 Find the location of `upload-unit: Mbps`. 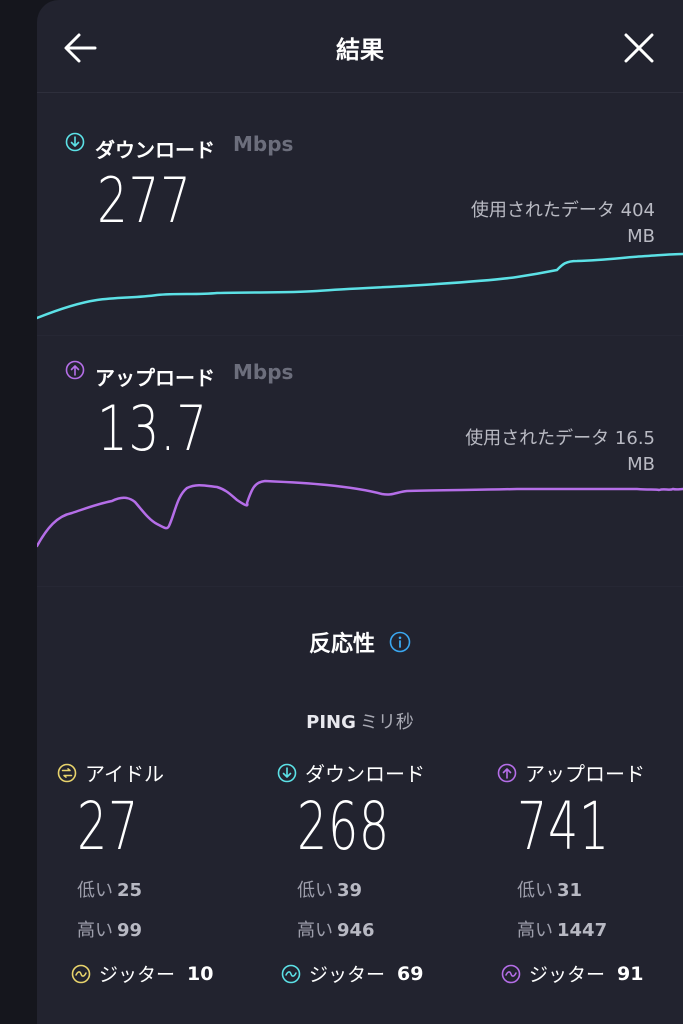

upload-unit: Mbps is located at coordinates (263, 372).